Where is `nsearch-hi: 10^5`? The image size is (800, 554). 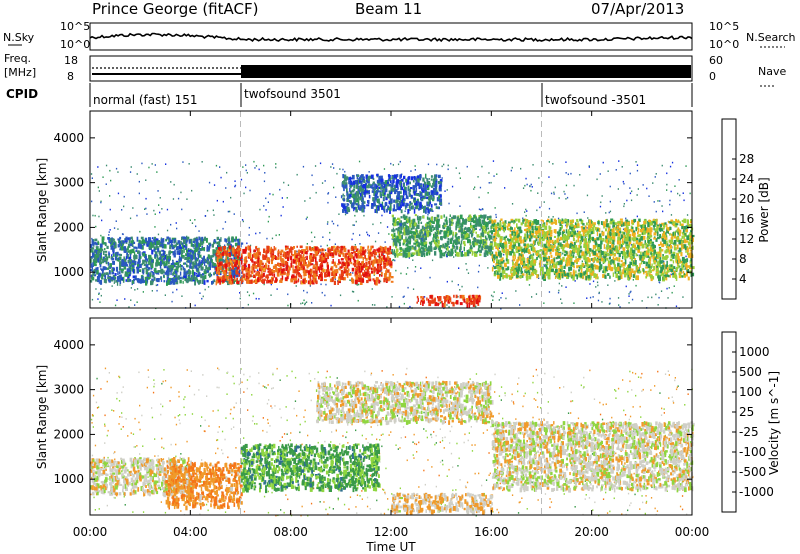 nsearch-hi: 10^5 is located at coordinates (724, 26).